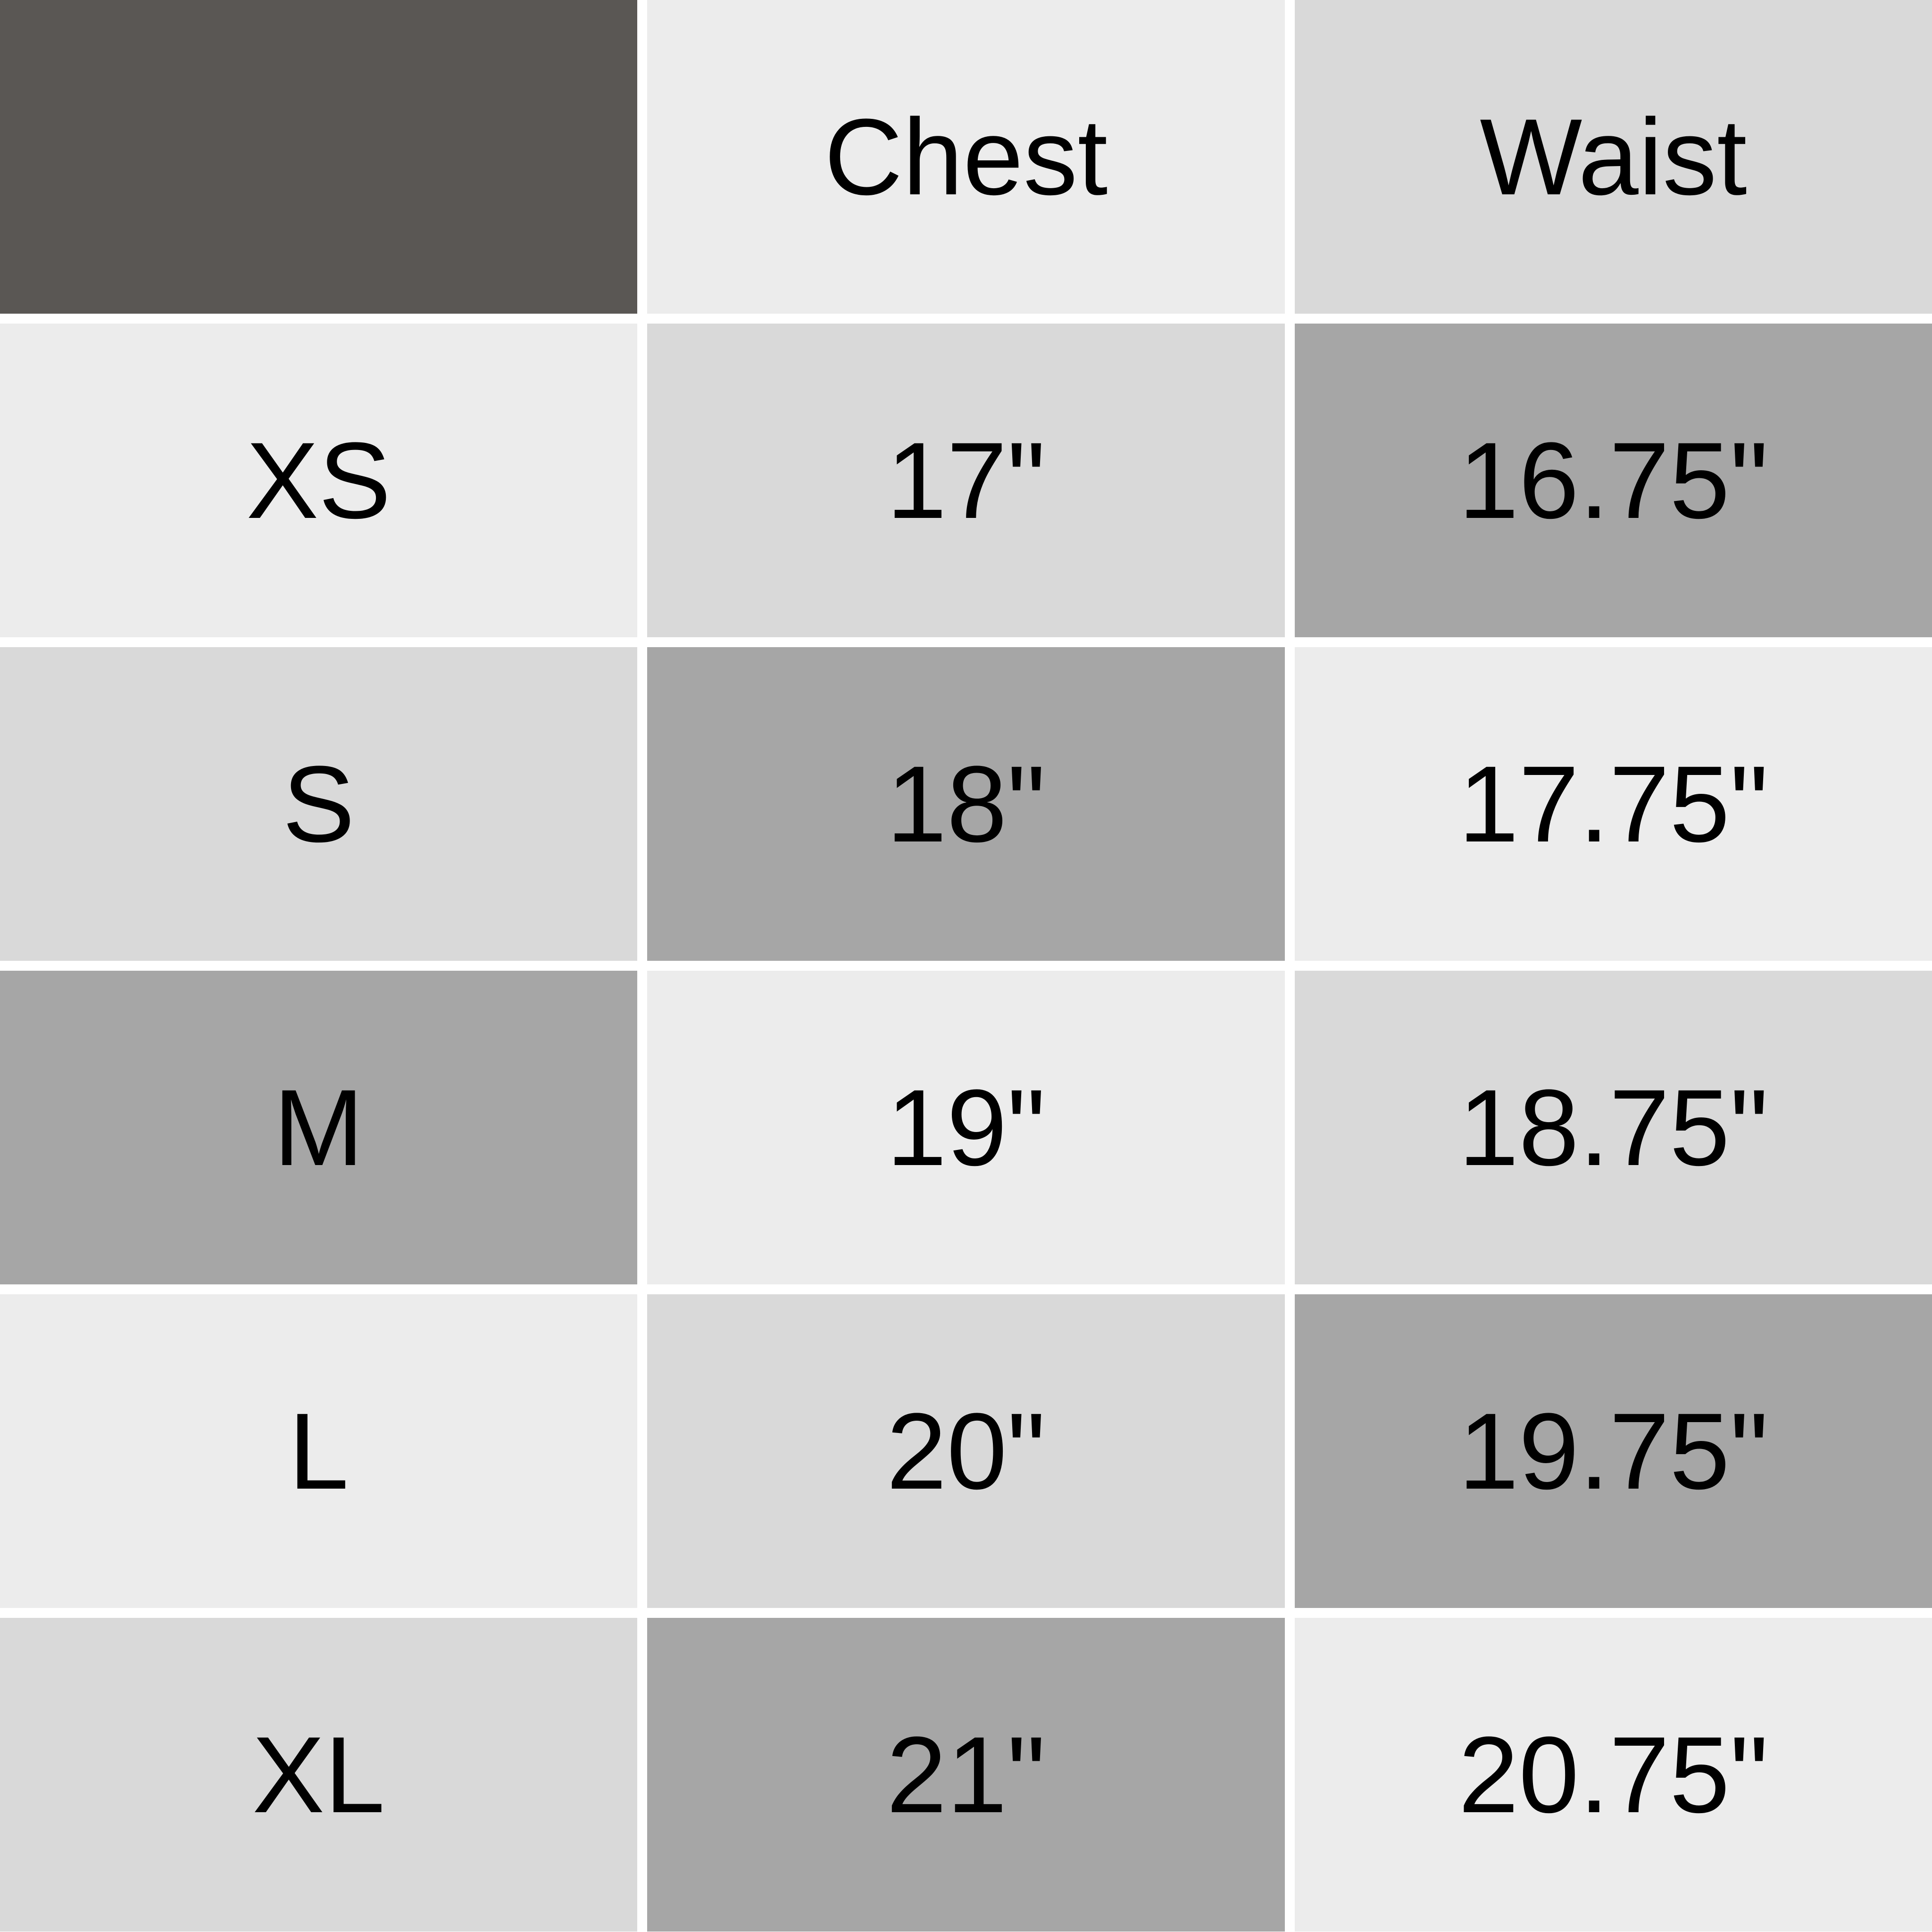 The image size is (1932, 1932). What do you see at coordinates (1613, 157) in the screenshot?
I see `header-waist: Waist` at bounding box center [1613, 157].